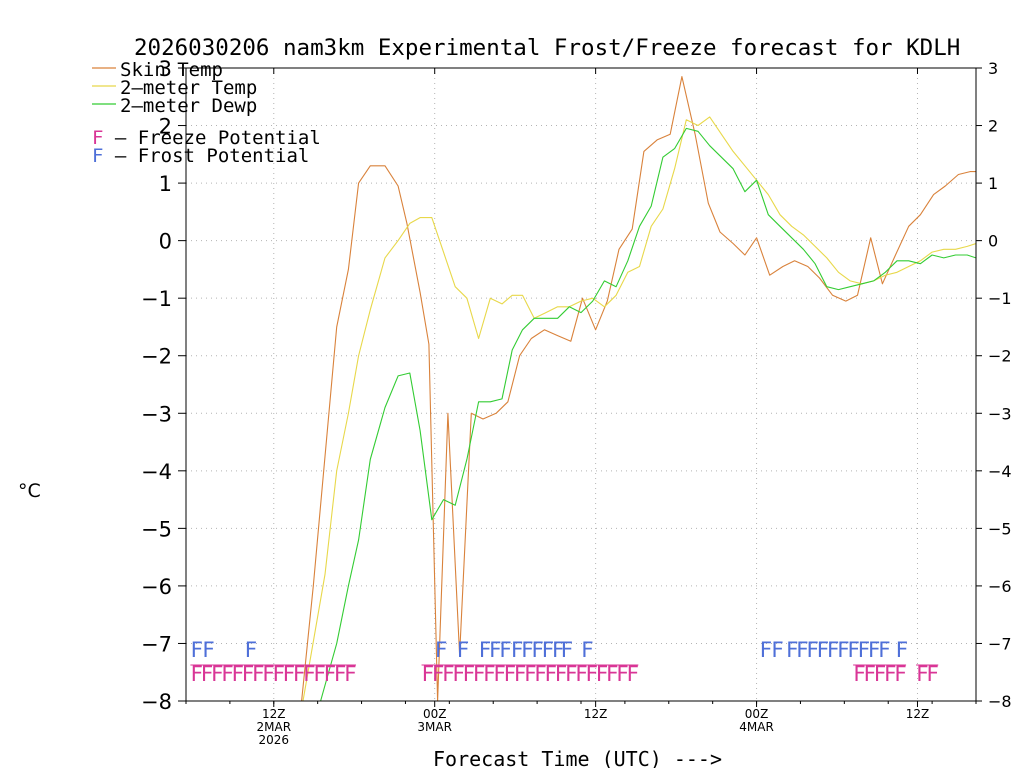  I want to click on y-tick-label-left: −8, so click(156, 702).